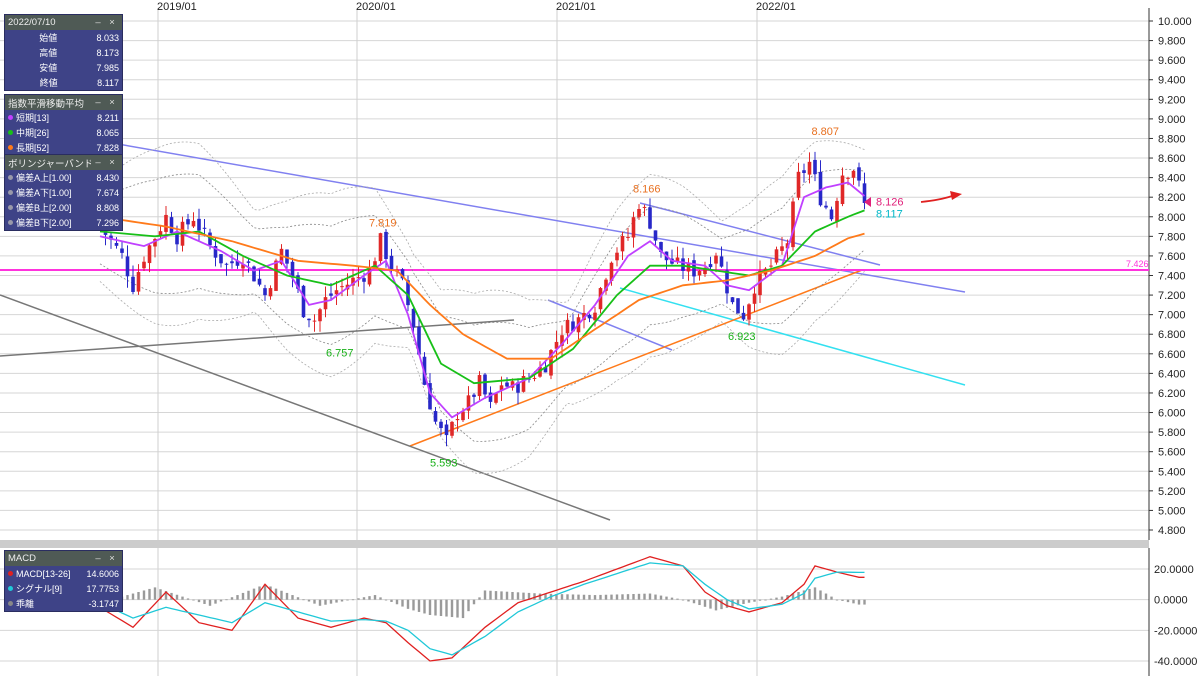  I want to click on x-tick-label: 2020/01, so click(376, 7).